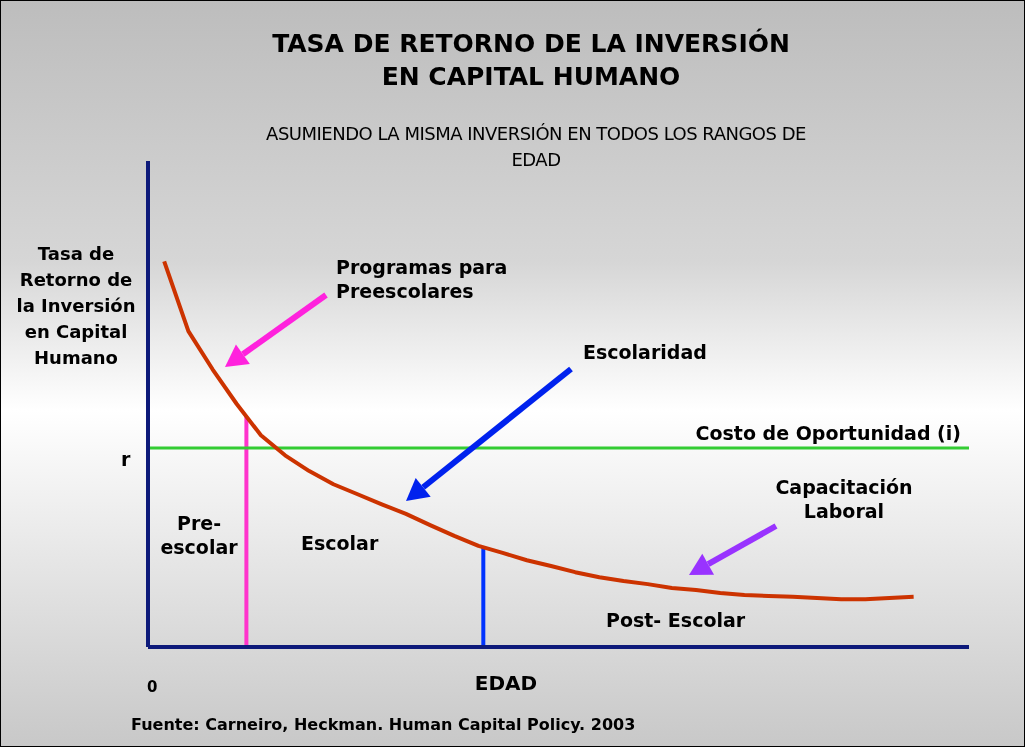  What do you see at coordinates (199, 535) in the screenshot?
I see `annotation: Pre-escolar` at bounding box center [199, 535].